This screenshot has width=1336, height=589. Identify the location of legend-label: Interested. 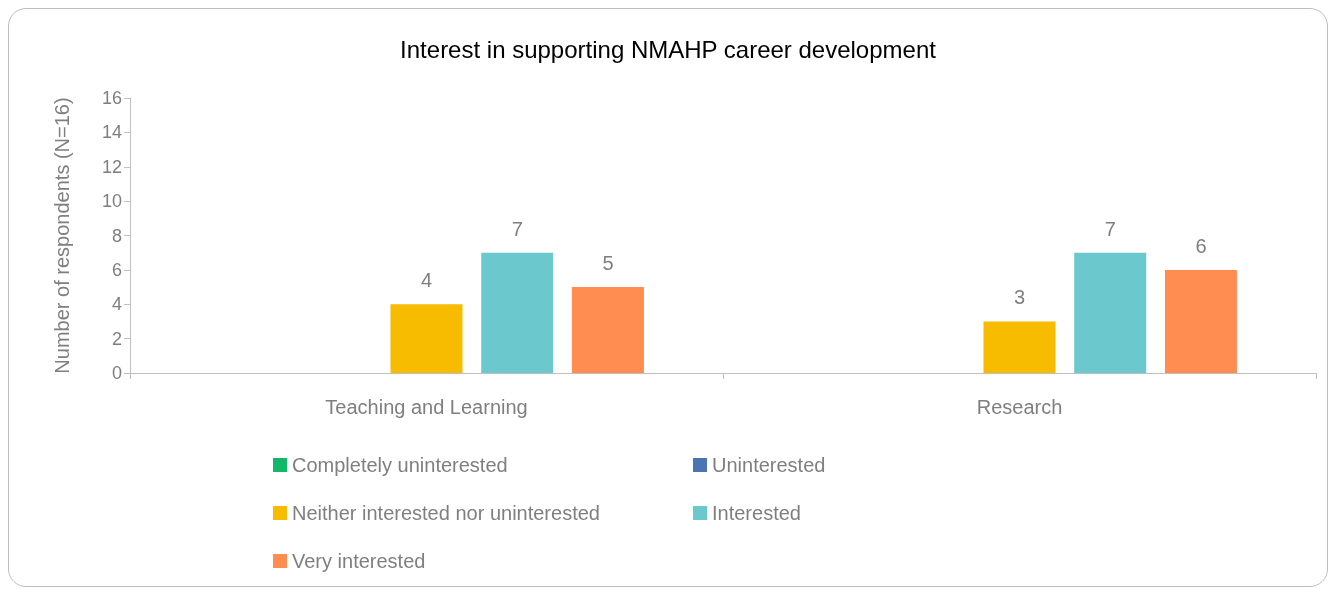
(756, 513).